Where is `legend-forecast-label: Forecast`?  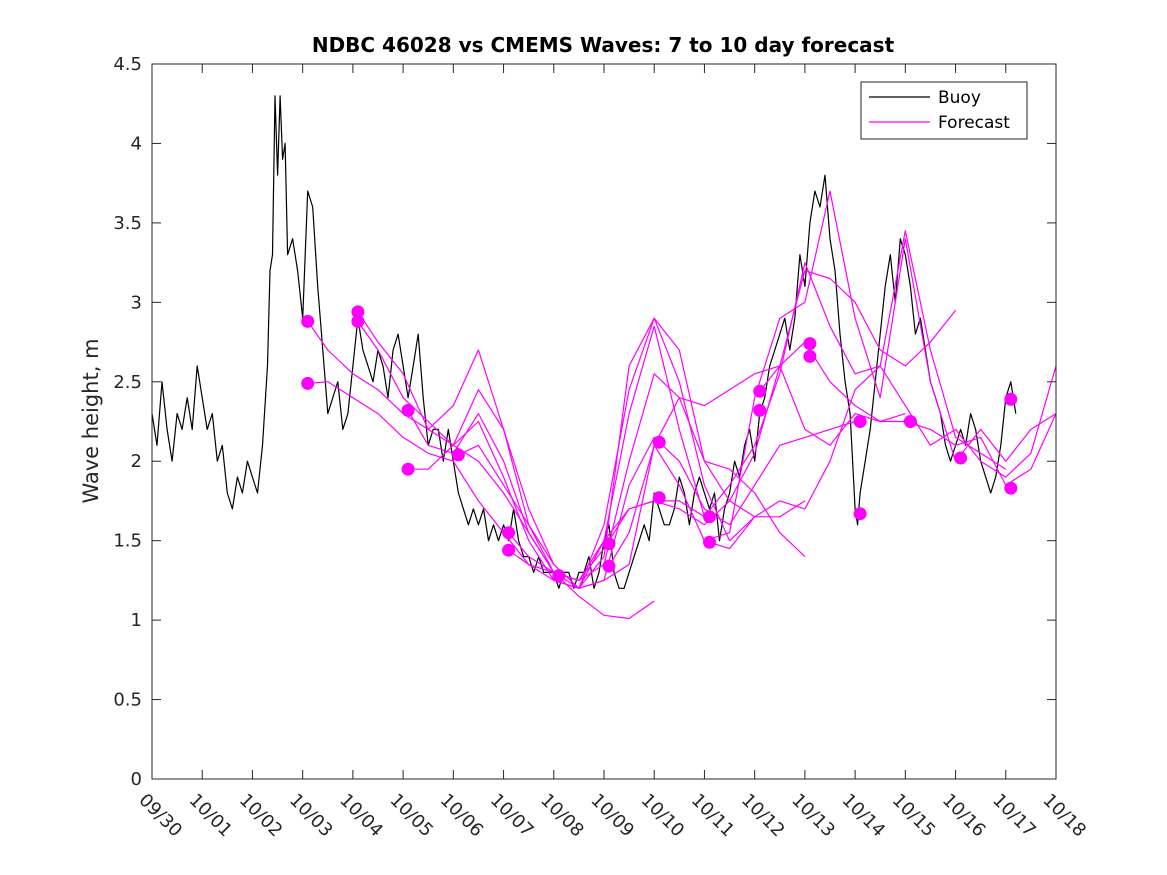
legend-forecast-label: Forecast is located at coordinates (974, 123).